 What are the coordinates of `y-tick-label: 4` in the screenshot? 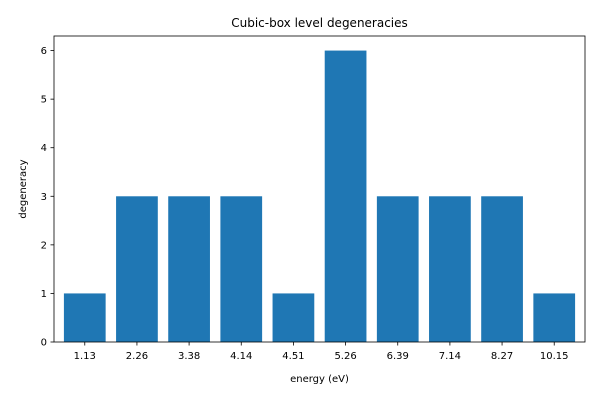 It's located at (44, 148).